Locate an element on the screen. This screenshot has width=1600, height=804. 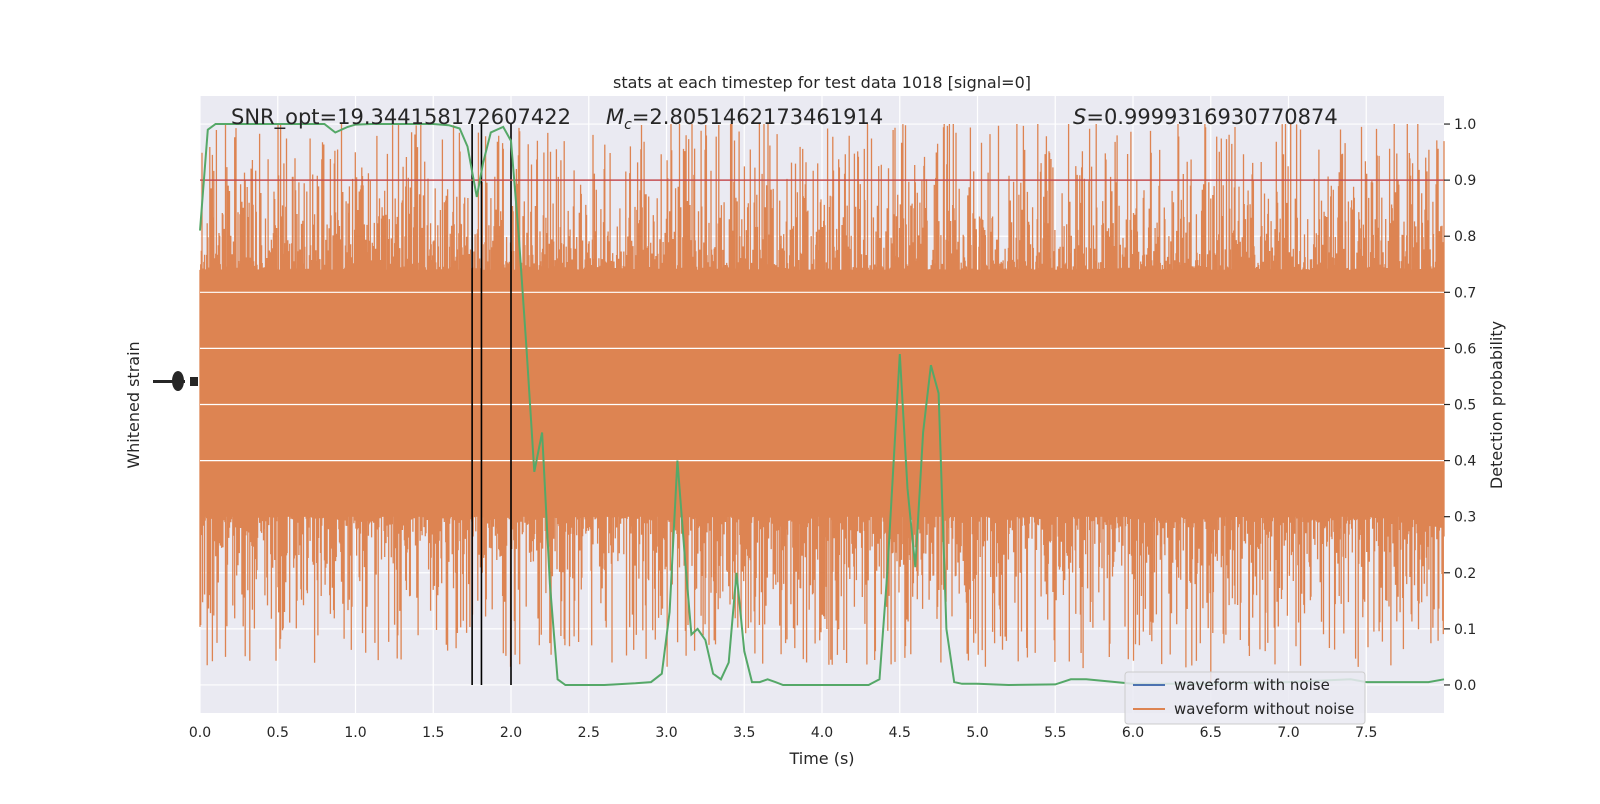
x-tick-label: 4.5 is located at coordinates (900, 733).